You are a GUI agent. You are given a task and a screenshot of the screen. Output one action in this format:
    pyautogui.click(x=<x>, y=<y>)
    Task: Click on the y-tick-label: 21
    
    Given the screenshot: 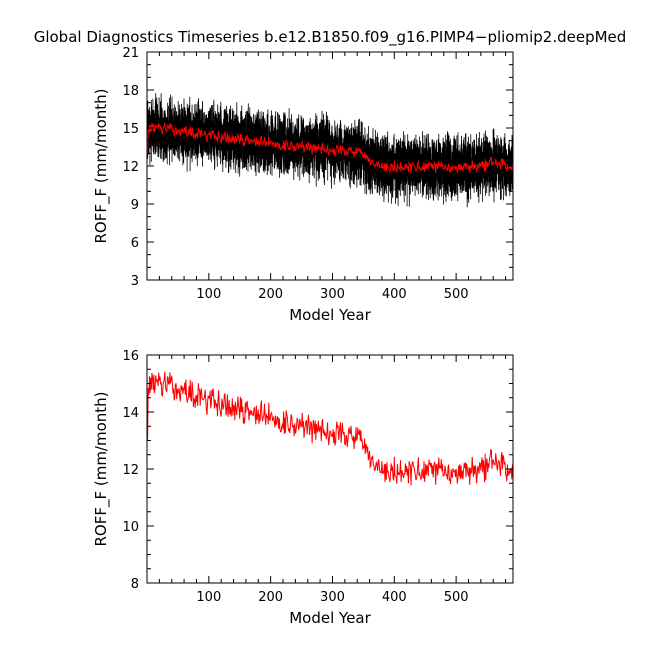 What is the action you would take?
    pyautogui.click(x=130, y=53)
    